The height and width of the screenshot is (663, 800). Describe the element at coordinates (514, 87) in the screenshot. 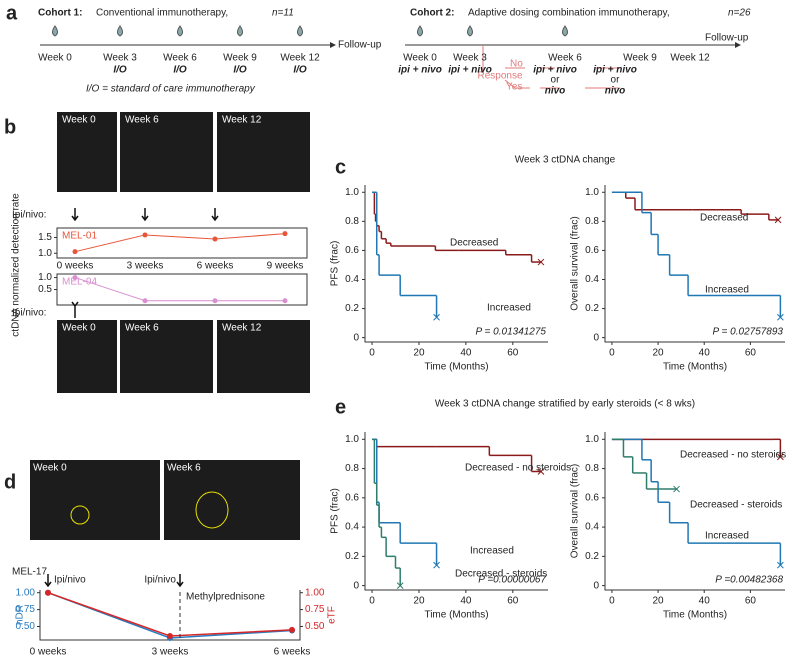

I see `branch-yes: Yes` at that location.